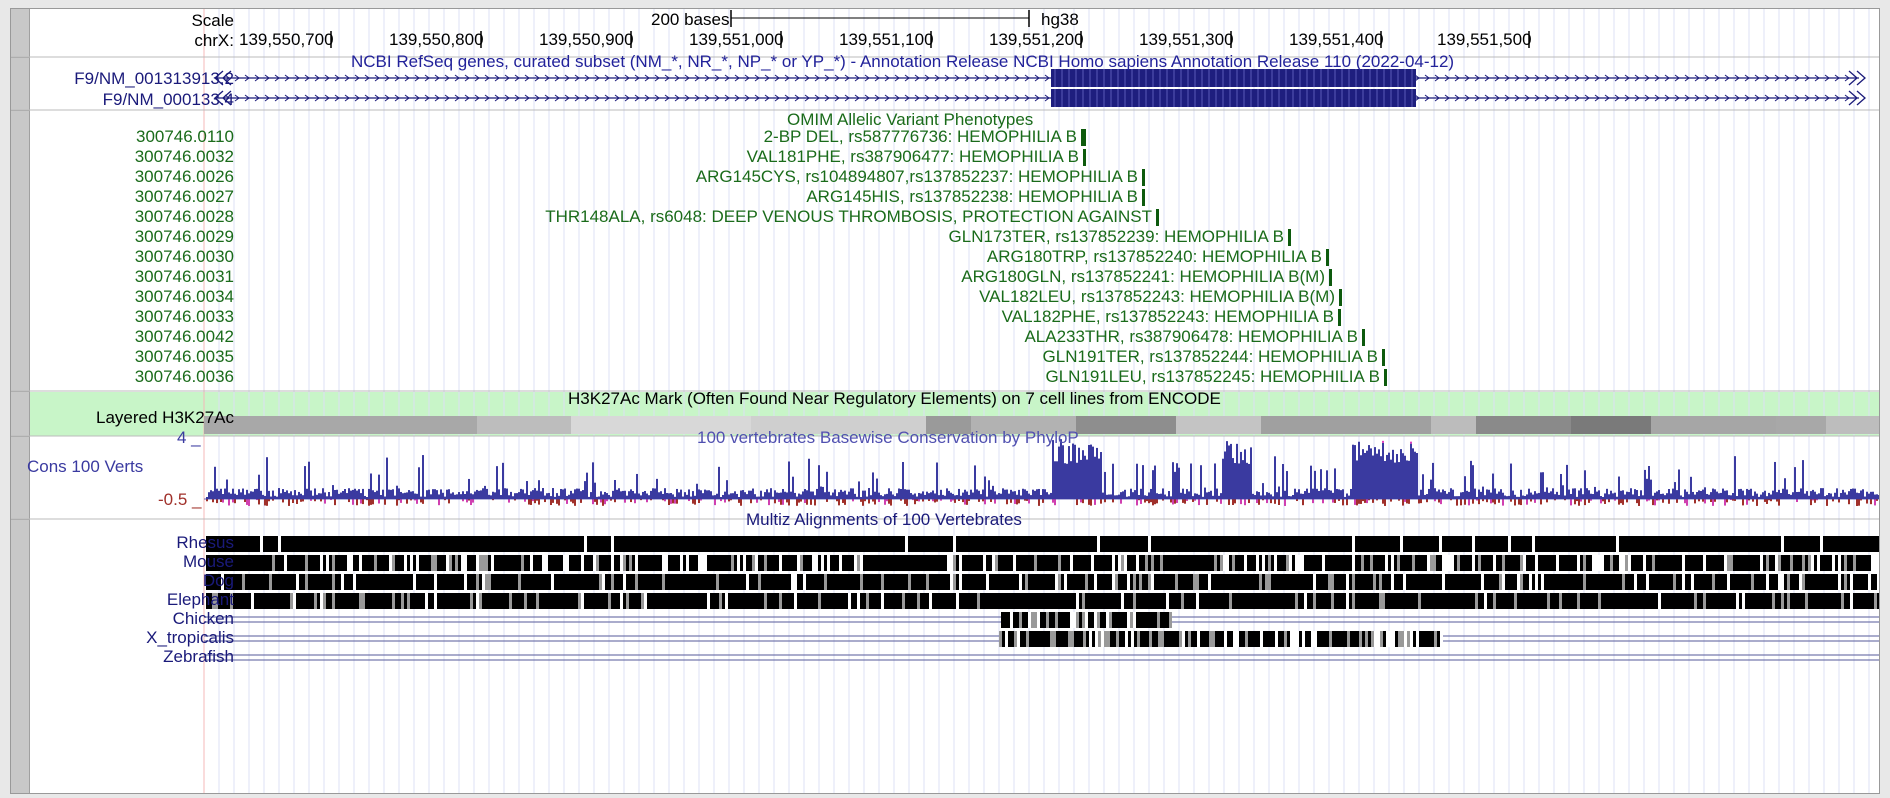 This screenshot has height=798, width=1890. I want to click on omim-row-id: 300746.0042, so click(184, 336).